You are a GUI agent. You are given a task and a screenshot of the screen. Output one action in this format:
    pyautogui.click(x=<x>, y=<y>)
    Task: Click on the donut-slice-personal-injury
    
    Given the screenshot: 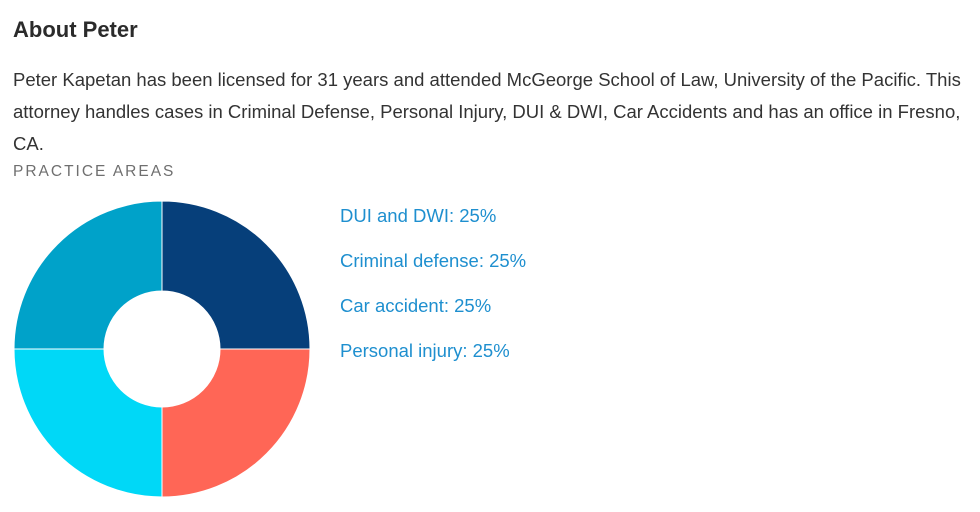 What is the action you would take?
    pyautogui.click(x=88, y=275)
    